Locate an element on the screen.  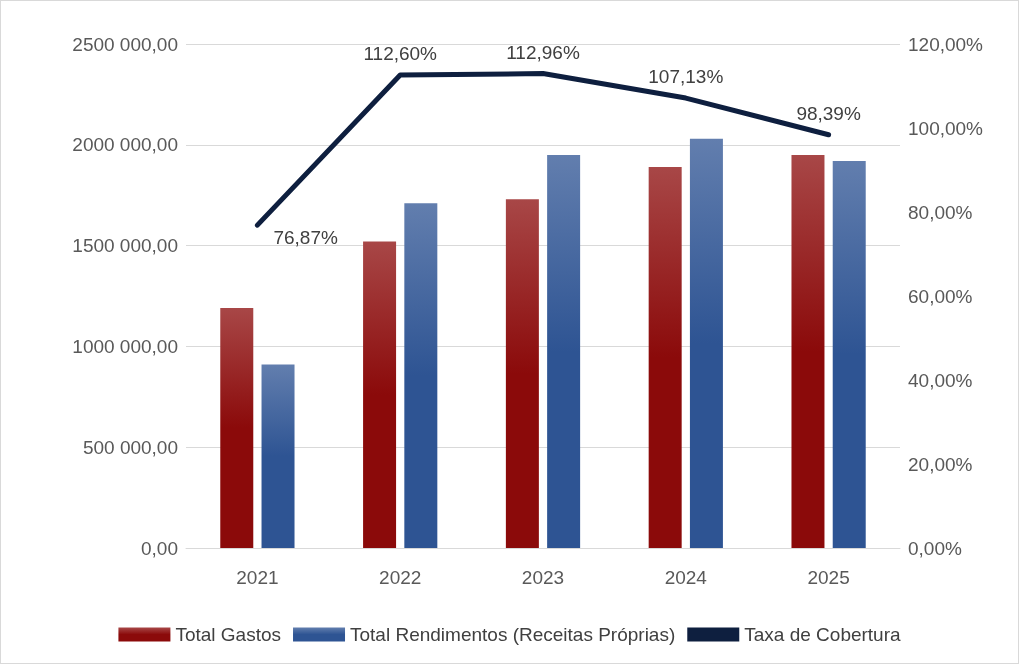
data-label: 112,96% is located at coordinates (543, 52).